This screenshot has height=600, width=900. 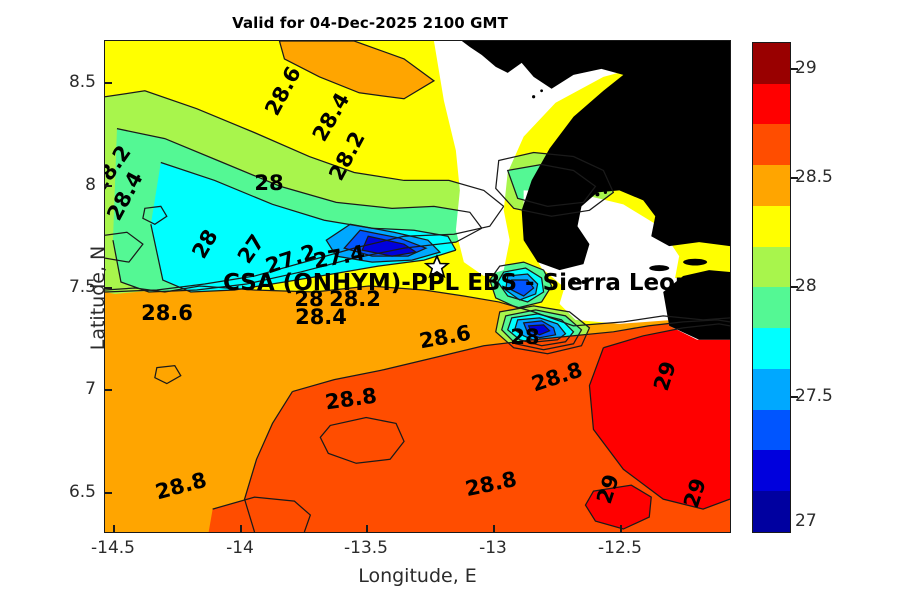 I want to click on y-tick-label: 7.5, so click(x=82, y=287).